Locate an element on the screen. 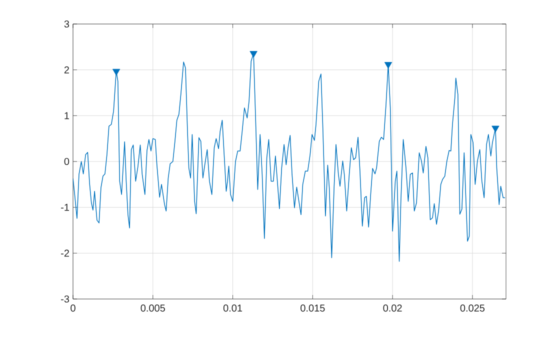  y-tick-label: 0 is located at coordinates (67, 162).